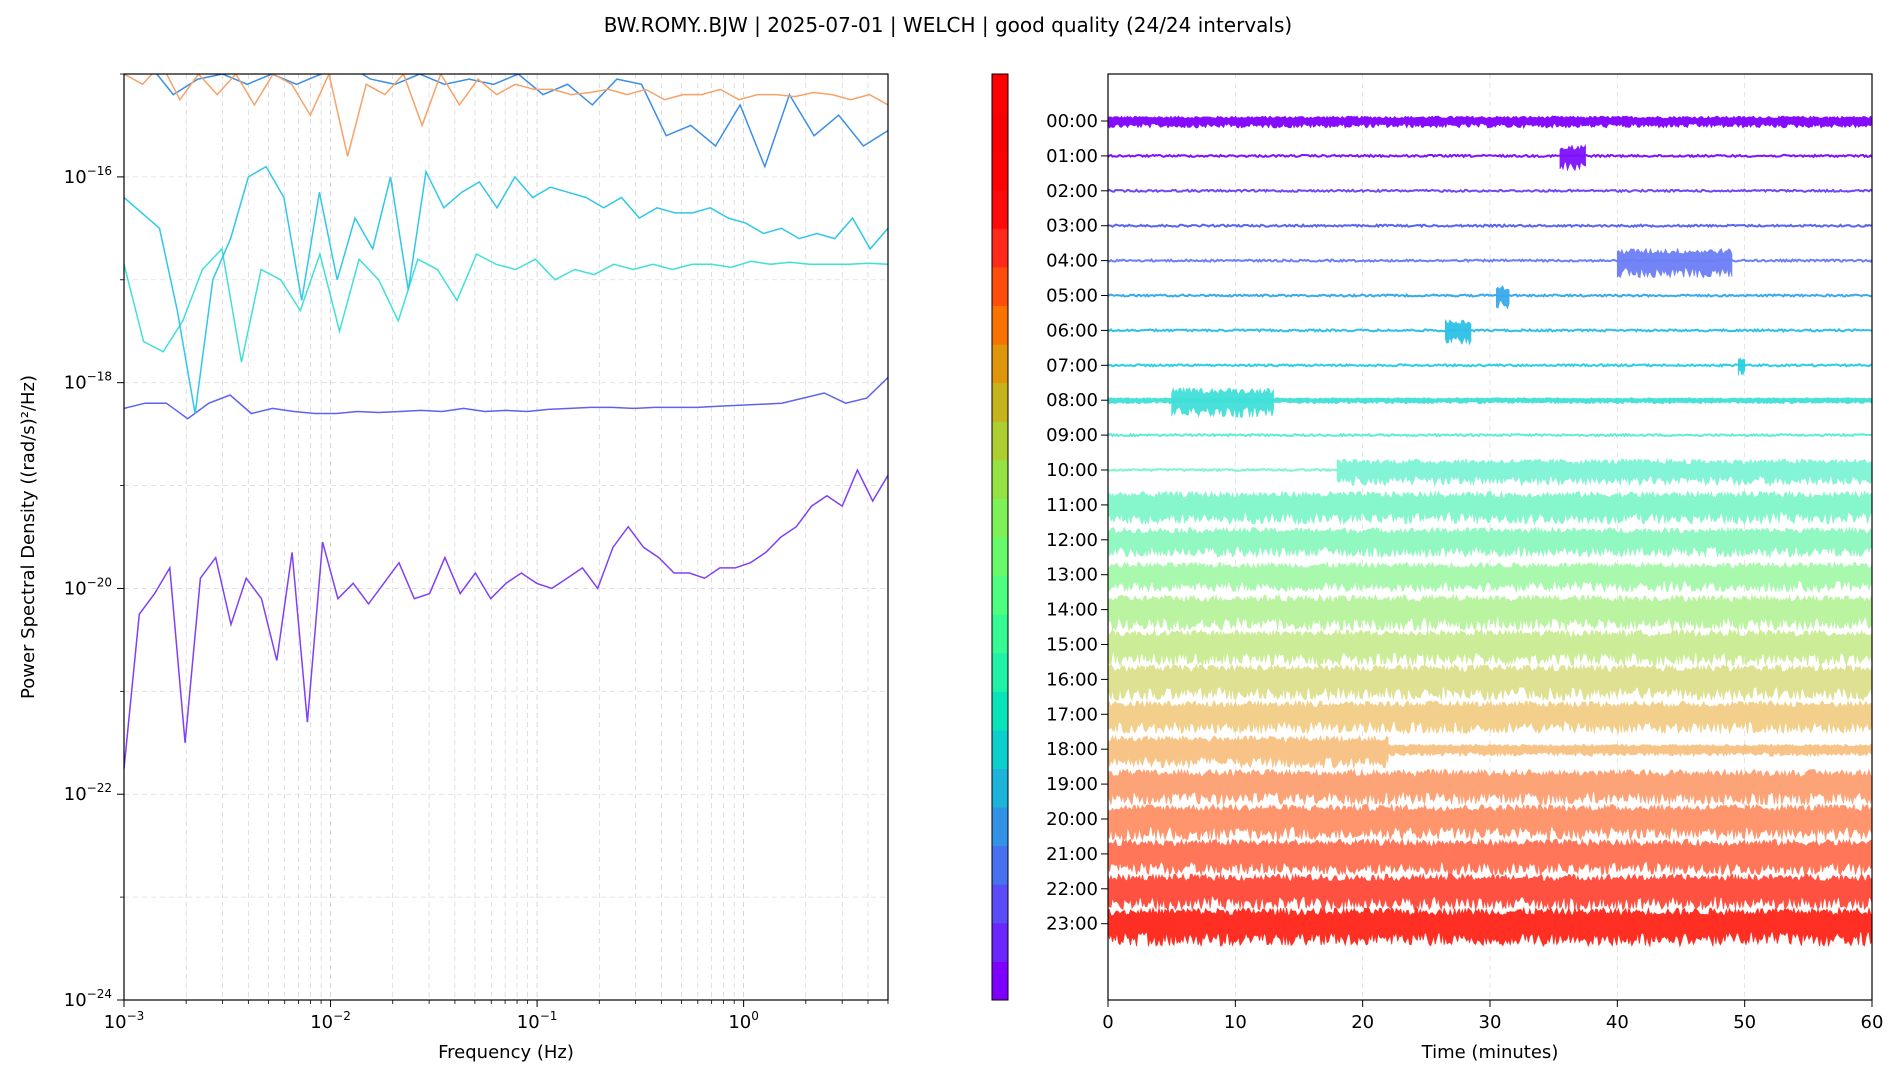 The width and height of the screenshot is (1896, 1080). Describe the element at coordinates (1072, 854) in the screenshot. I see `timeseries-y-tick-label: 21:00` at that location.